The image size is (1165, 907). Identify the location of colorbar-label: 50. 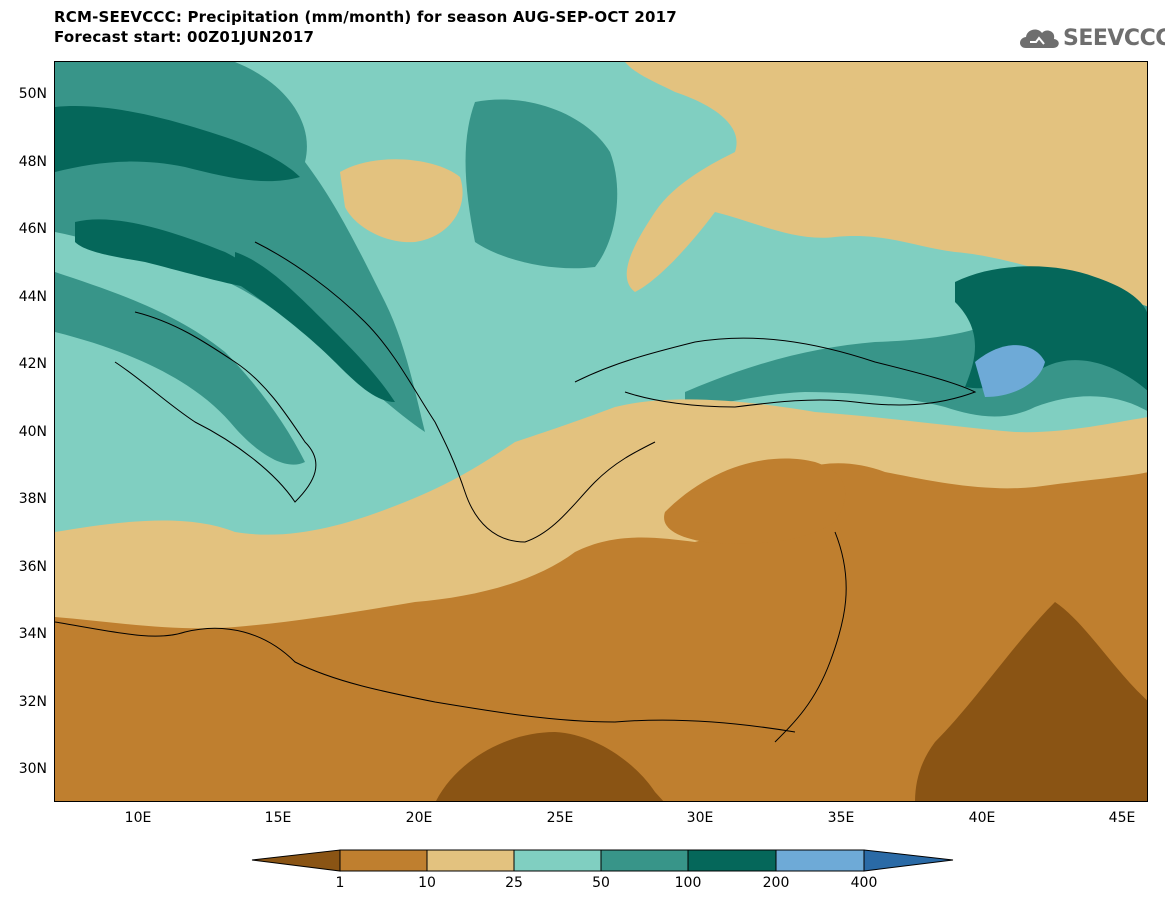
(601, 883).